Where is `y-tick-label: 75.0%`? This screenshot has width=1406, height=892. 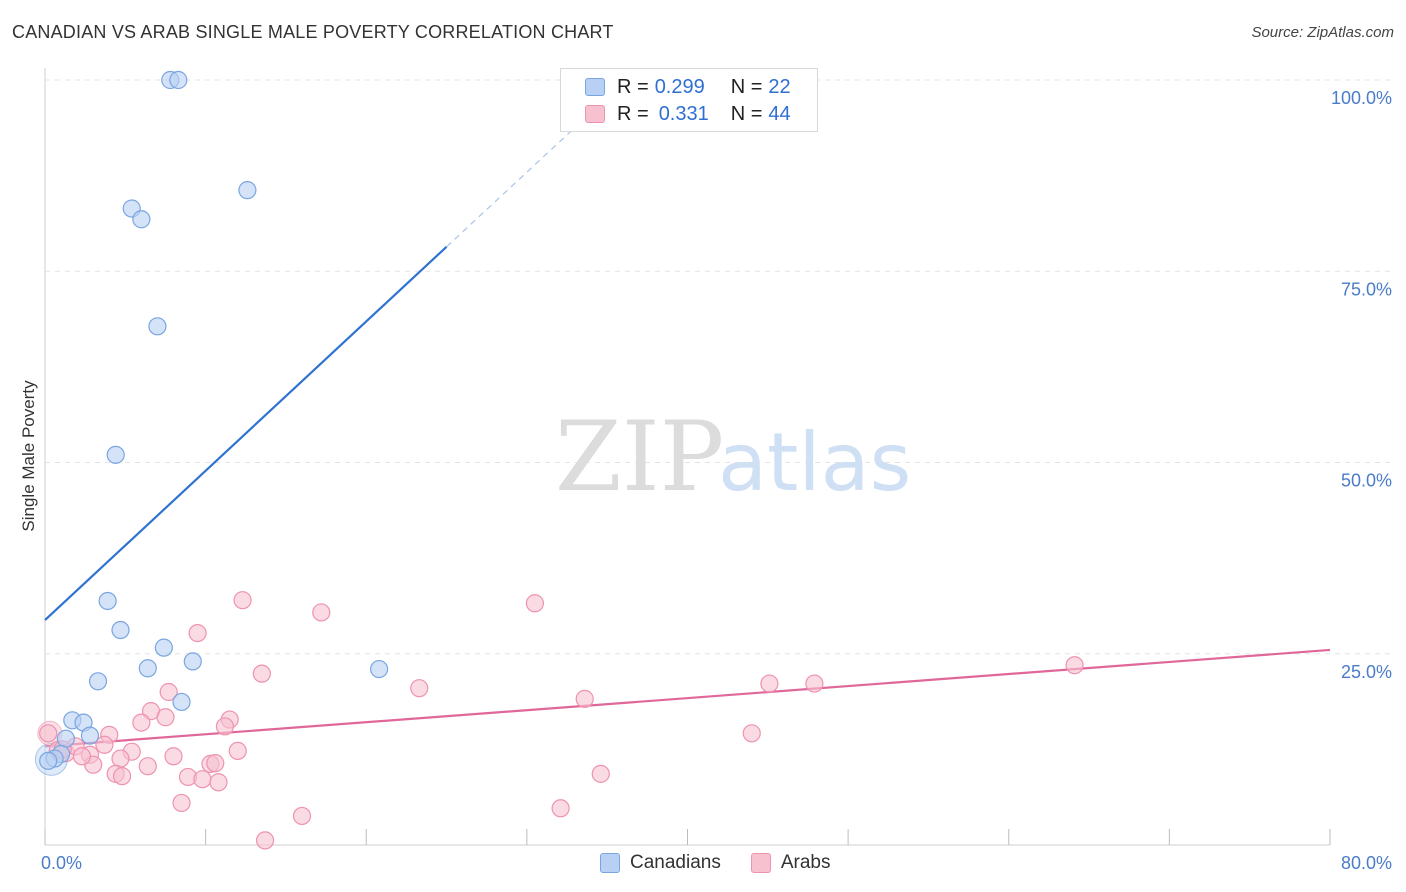 y-tick-label: 75.0% is located at coordinates (1366, 289).